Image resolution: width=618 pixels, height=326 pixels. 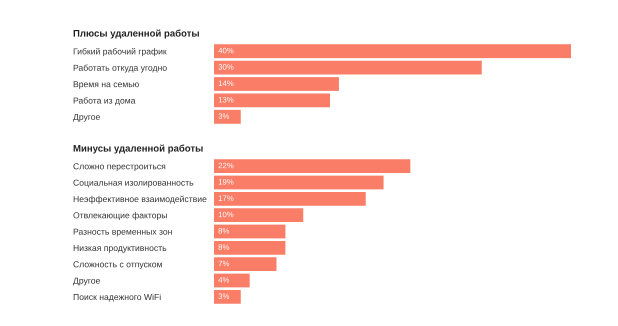 What do you see at coordinates (120, 249) in the screenshot?
I see `y-tick-label: Низкая продуктивность` at bounding box center [120, 249].